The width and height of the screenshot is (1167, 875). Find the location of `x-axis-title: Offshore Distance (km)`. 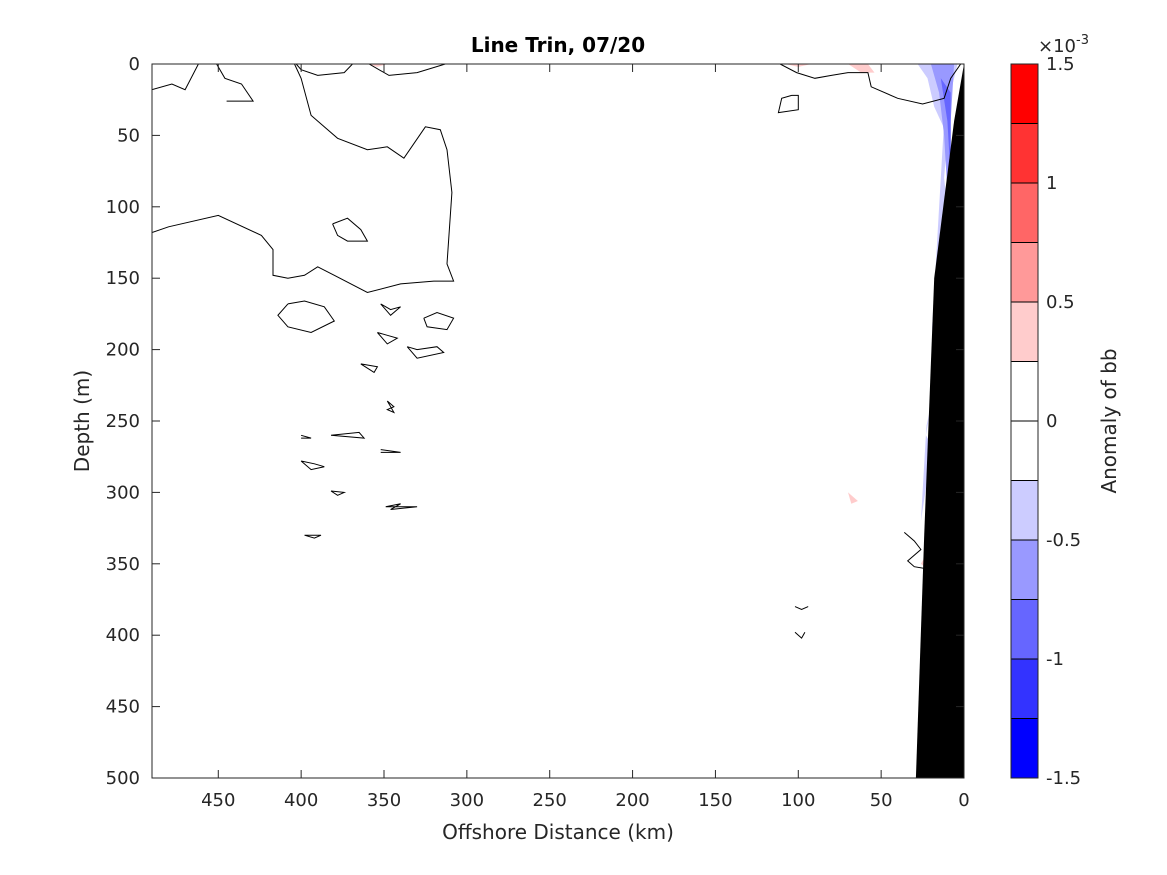

x-axis-title: Offshore Distance (km) is located at coordinates (558, 832).